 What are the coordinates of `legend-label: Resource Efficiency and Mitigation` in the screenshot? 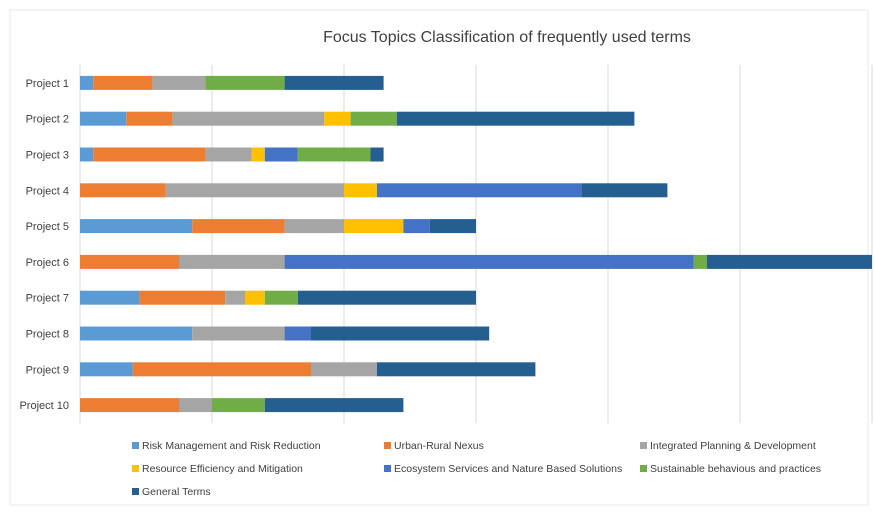 It's located at (222, 469).